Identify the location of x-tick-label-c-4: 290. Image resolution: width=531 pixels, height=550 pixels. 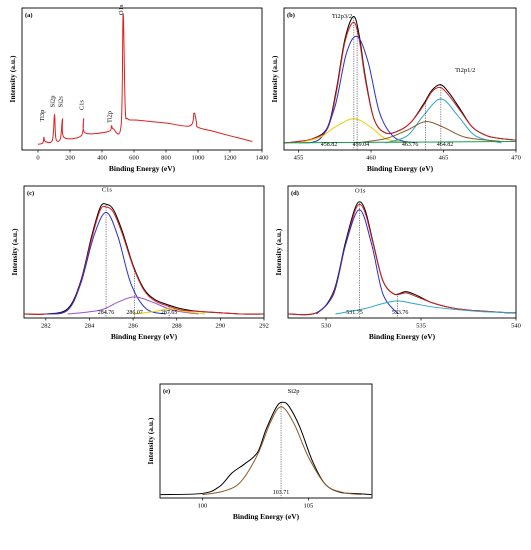
(220, 326).